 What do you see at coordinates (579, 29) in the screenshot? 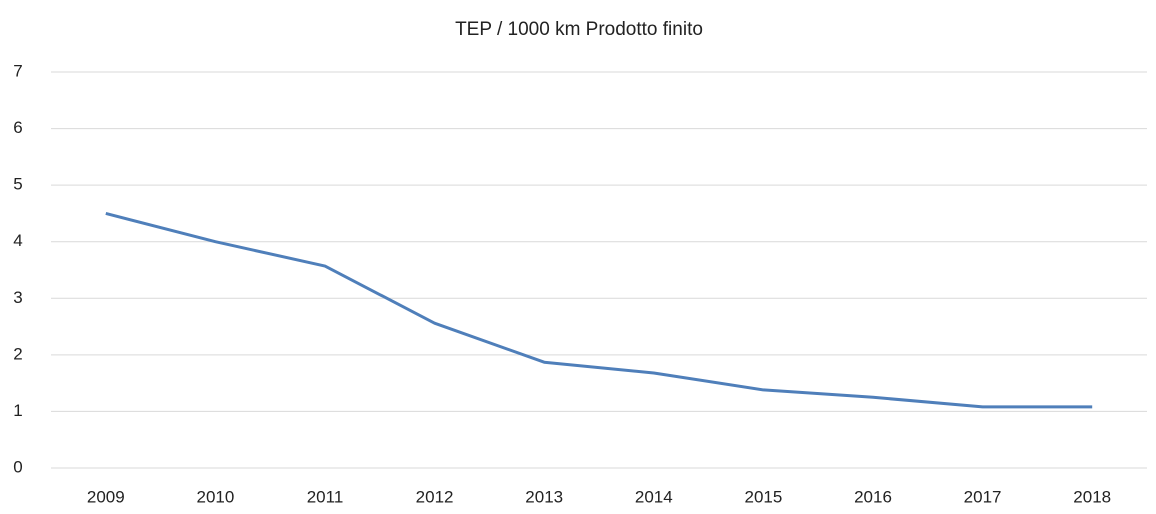
I see `chart-title: TEP / 1000 km Prodotto finito` at bounding box center [579, 29].